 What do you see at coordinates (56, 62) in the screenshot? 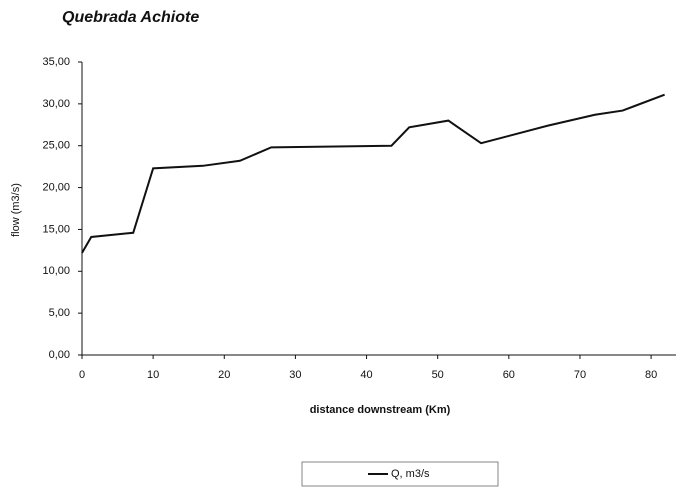
I see `y-tick-label: 35,00` at bounding box center [56, 62].